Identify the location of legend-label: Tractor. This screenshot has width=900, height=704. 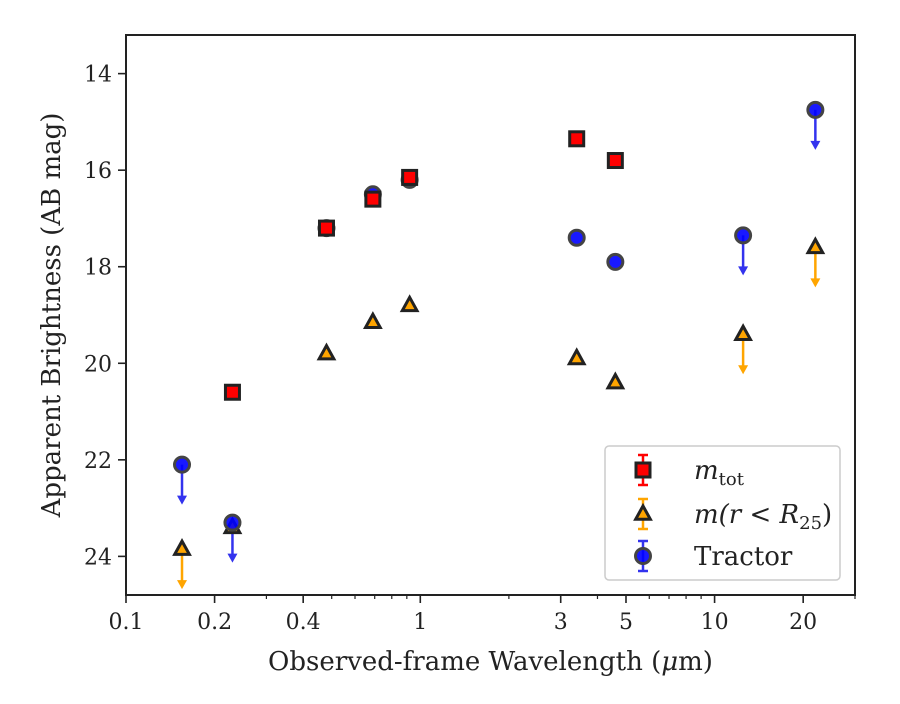
(743, 557).